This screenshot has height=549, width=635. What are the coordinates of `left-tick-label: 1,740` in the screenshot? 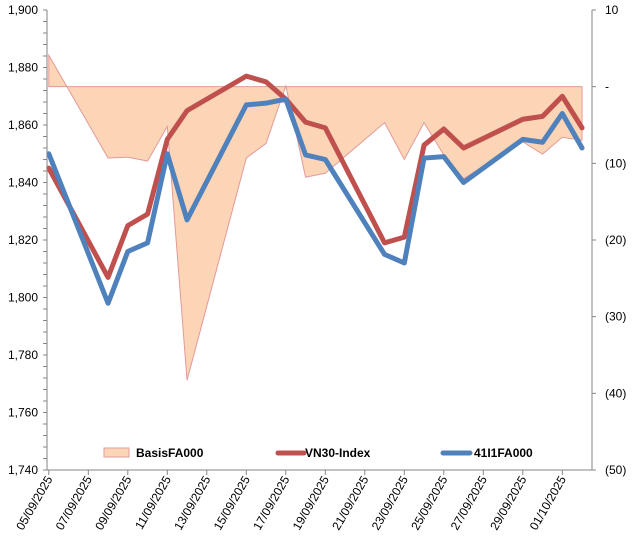 It's located at (23, 470).